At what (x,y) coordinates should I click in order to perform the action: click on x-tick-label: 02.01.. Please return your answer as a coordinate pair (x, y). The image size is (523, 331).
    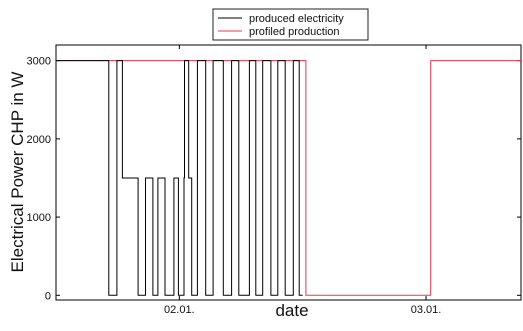
    Looking at the image, I should click on (179, 310).